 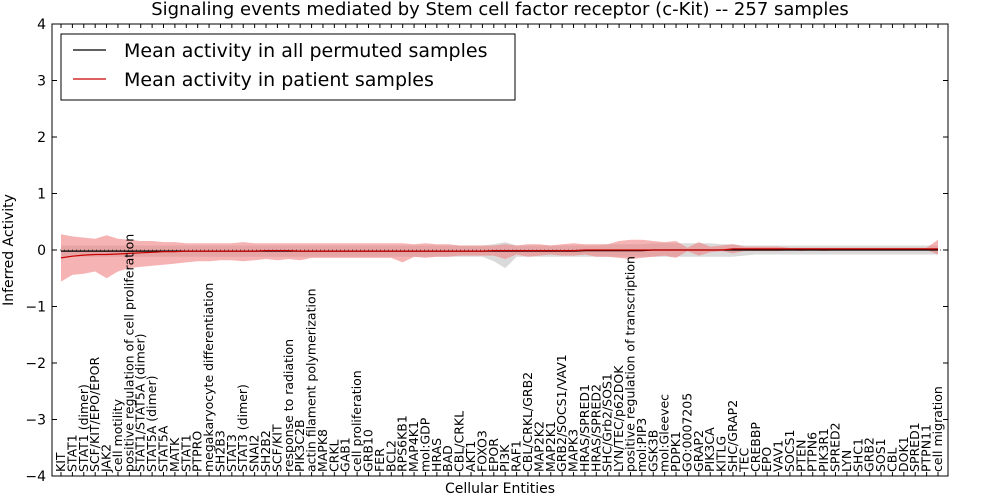 What do you see at coordinates (402, 443) in the screenshot?
I see `x-category-label: RPS6KB1` at bounding box center [402, 443].